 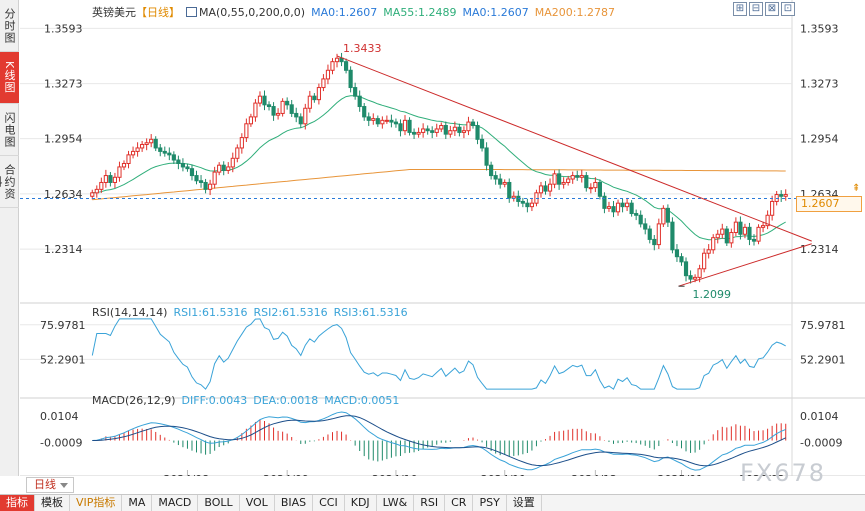 I want to click on toolbar-item-psy: PSY, so click(x=490, y=503).